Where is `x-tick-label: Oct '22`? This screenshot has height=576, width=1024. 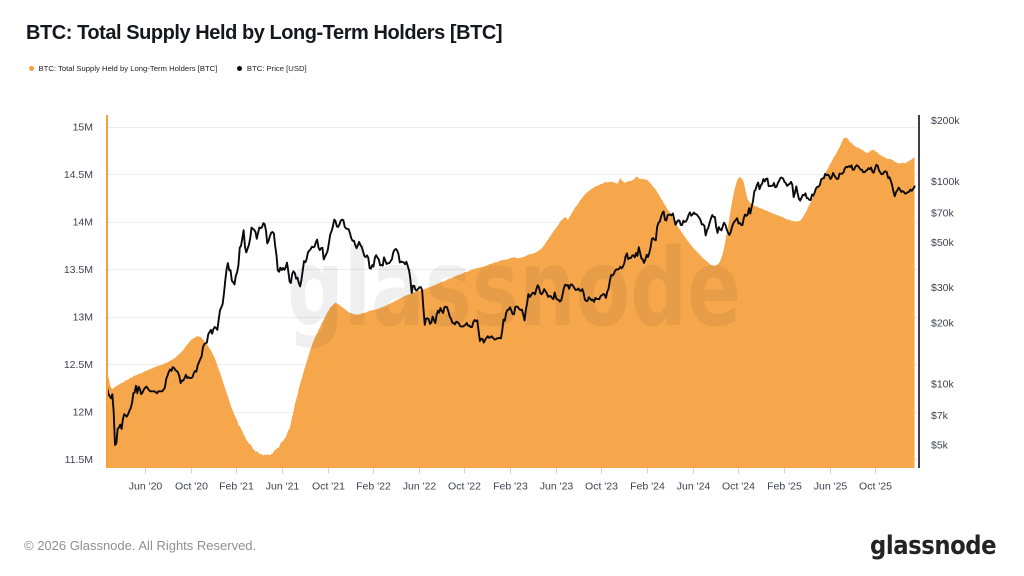
x-tick-label: Oct '22 is located at coordinates (464, 487).